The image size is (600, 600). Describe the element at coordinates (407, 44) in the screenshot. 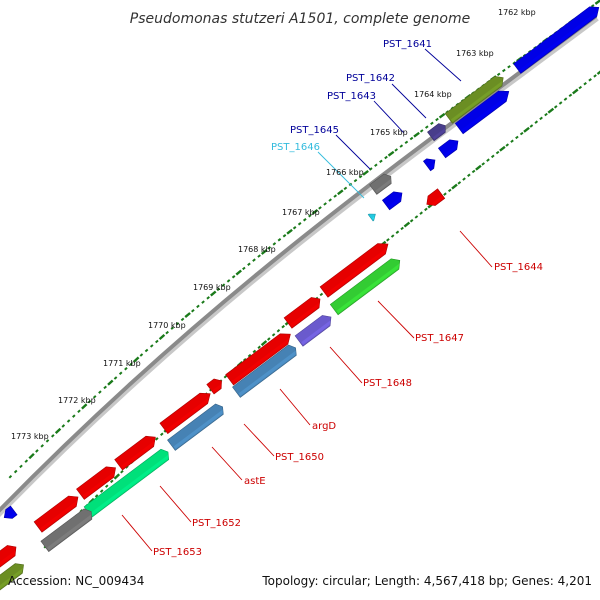

I see `gene-label-g1641: PST_1641` at that location.